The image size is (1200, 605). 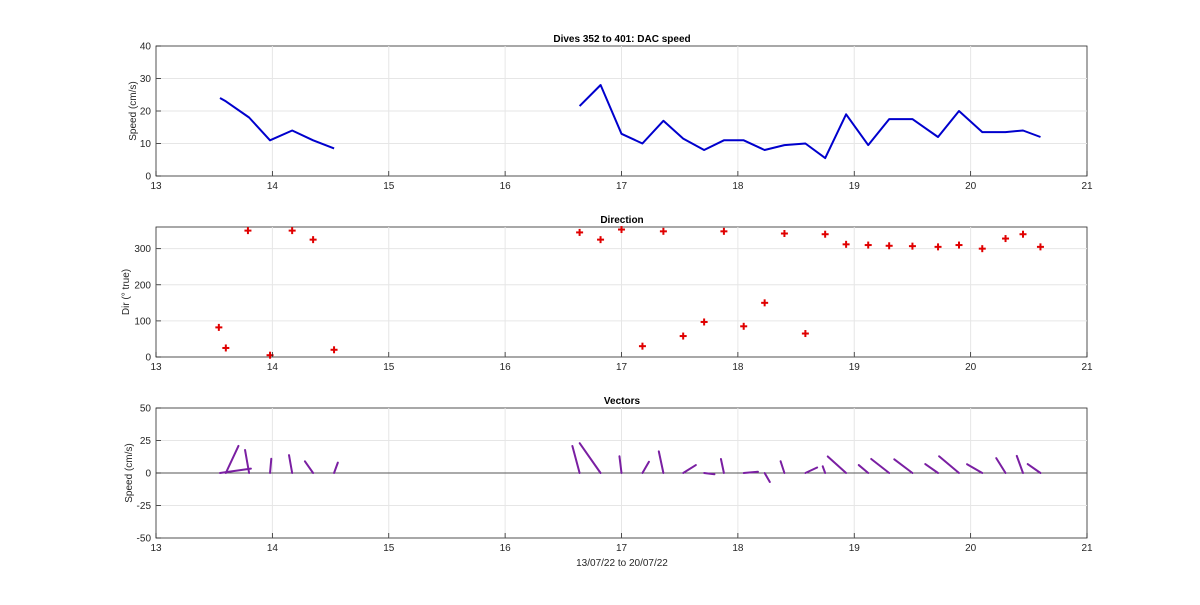 What do you see at coordinates (622, 401) in the screenshot?
I see `vectors-title: Vectors` at bounding box center [622, 401].